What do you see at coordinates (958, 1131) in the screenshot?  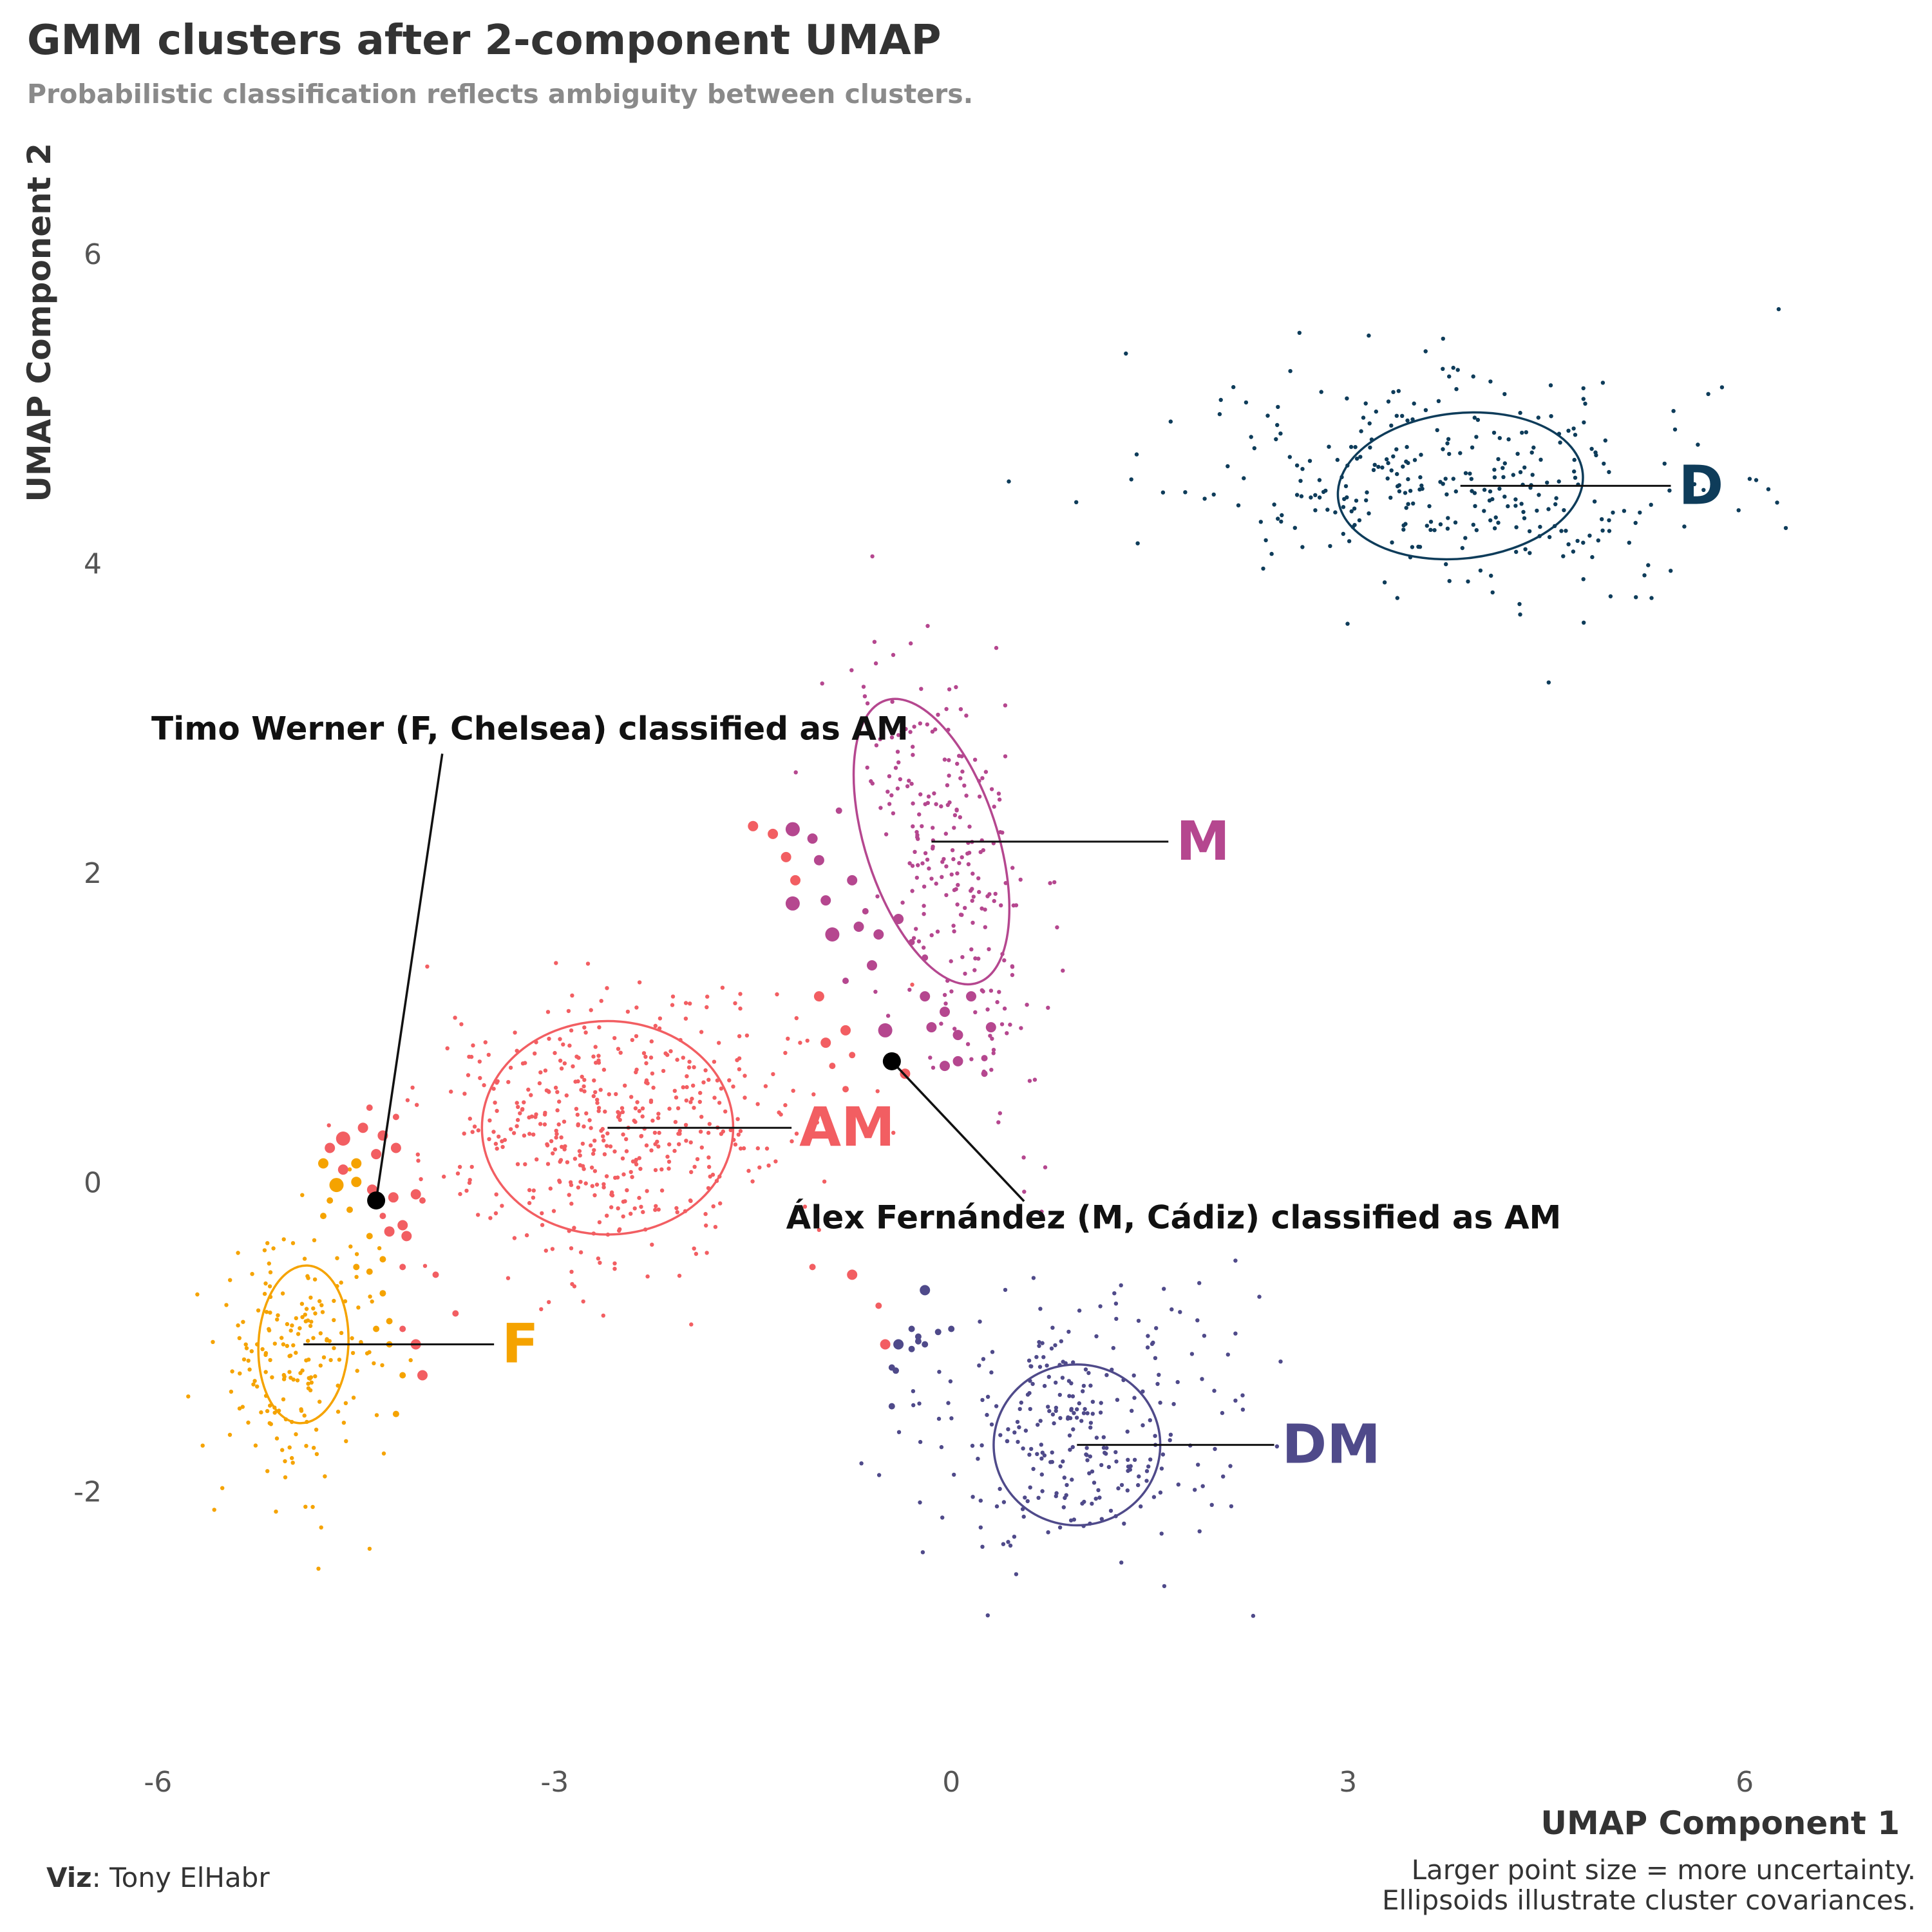 I see `highlight-connector` at bounding box center [958, 1131].